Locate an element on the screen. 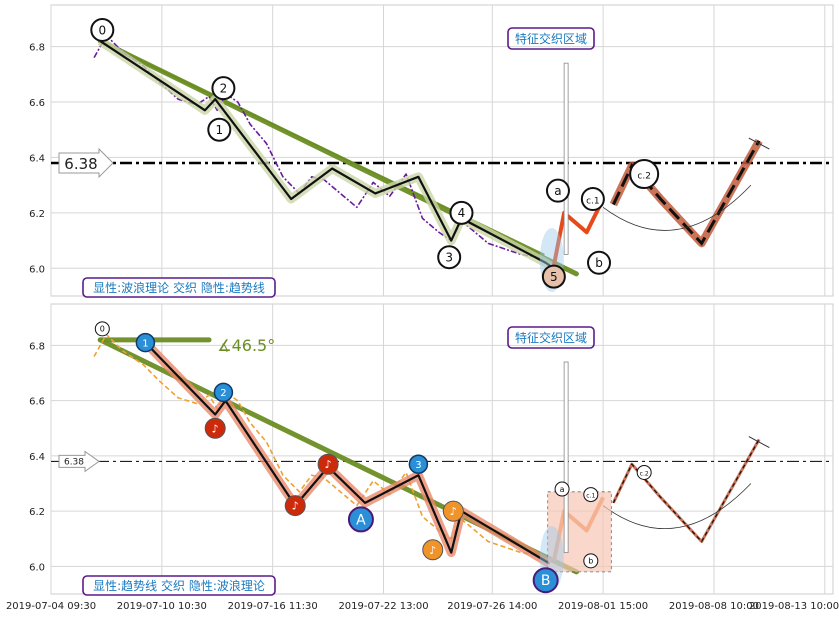  caption-label: 显性:趋势线 交织 隐性:波浪理论 is located at coordinates (179, 585).